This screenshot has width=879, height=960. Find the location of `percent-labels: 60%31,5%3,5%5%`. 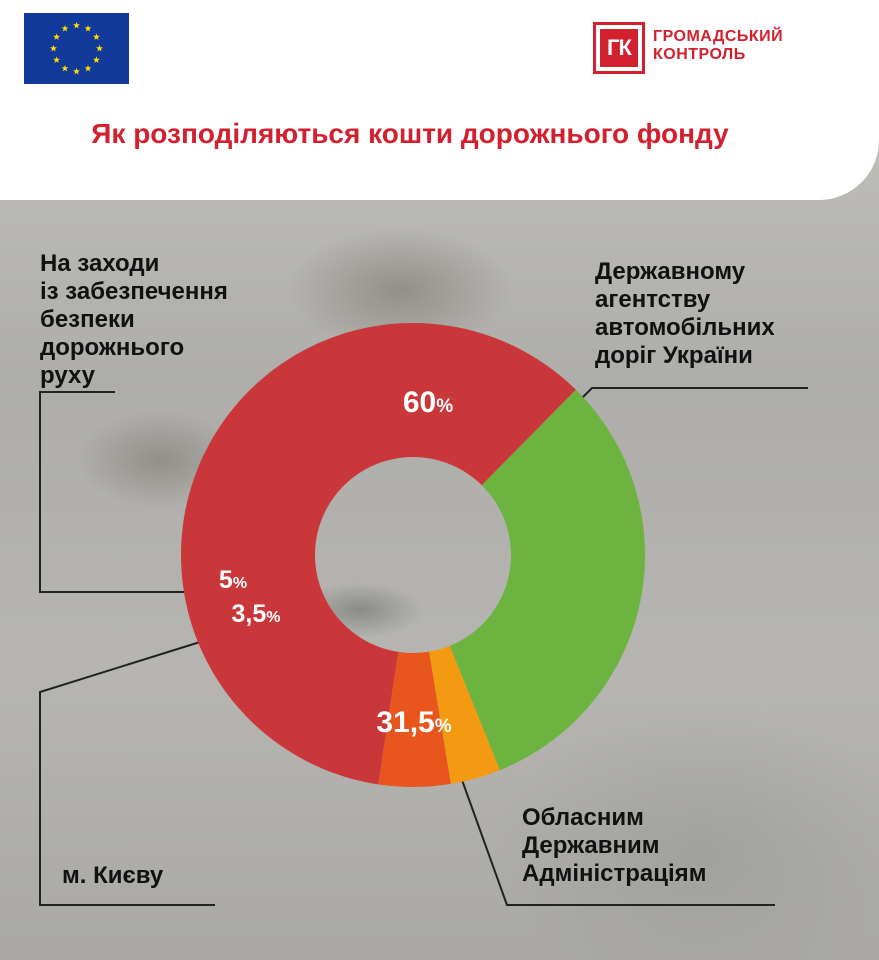

percent-labels: 60%31,5%3,5%5% is located at coordinates (336, 562).